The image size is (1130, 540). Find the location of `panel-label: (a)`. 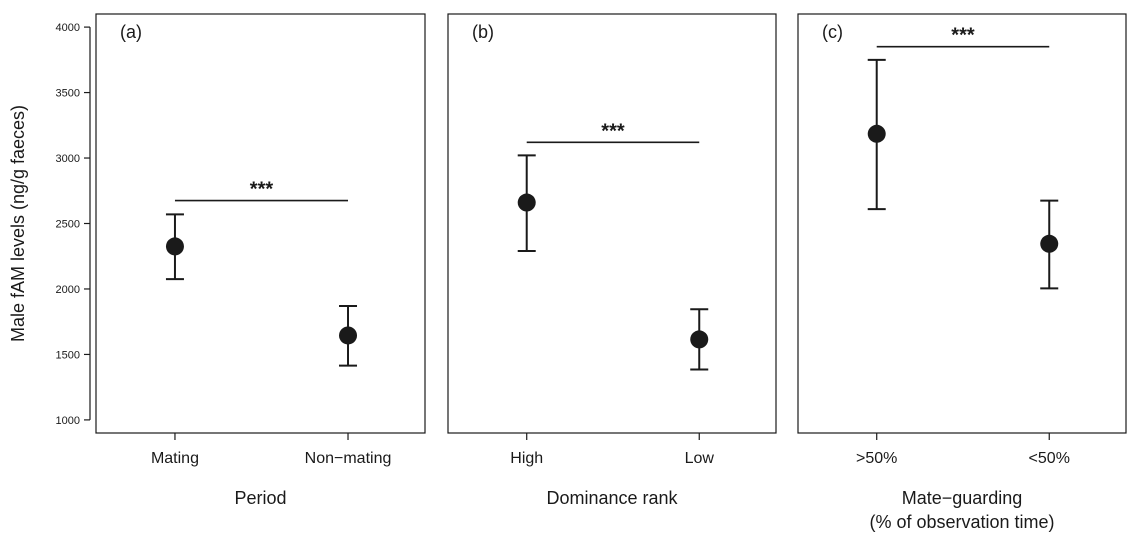

panel-label: (a) is located at coordinates (131, 32).